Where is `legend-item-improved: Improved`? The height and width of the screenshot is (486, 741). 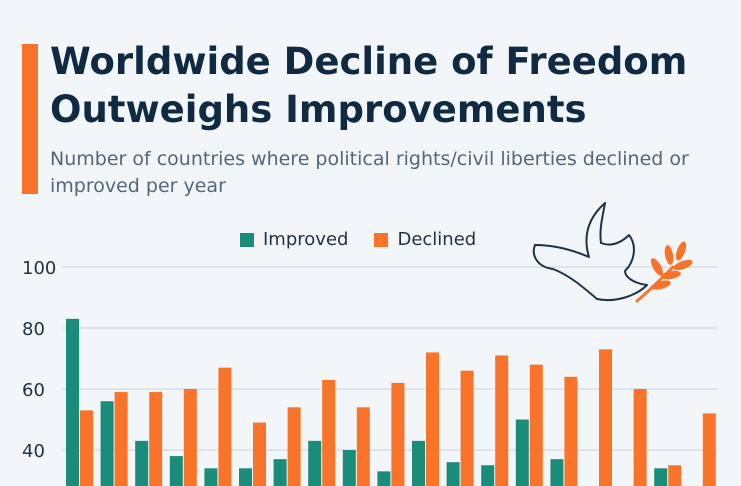
legend-item-improved: Improved is located at coordinates (294, 239).